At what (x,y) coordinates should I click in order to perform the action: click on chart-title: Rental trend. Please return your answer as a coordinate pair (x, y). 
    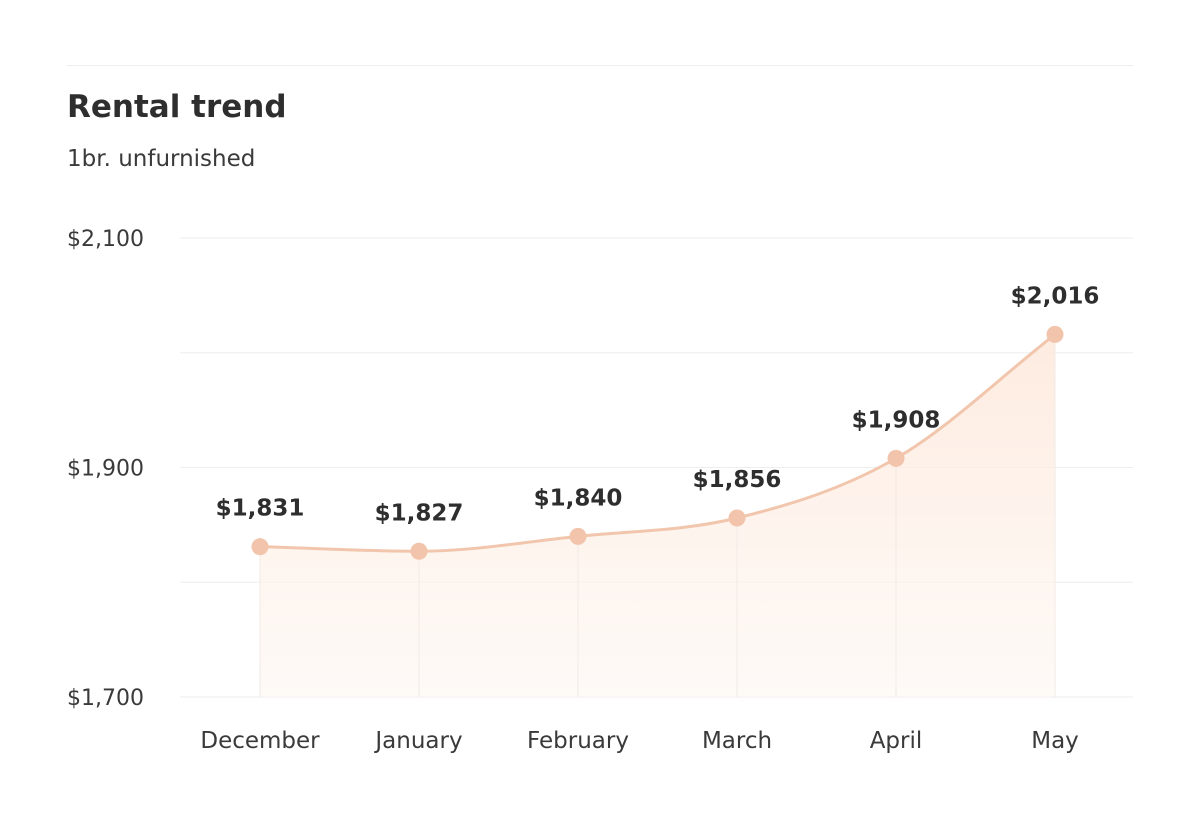
    Looking at the image, I should click on (177, 107).